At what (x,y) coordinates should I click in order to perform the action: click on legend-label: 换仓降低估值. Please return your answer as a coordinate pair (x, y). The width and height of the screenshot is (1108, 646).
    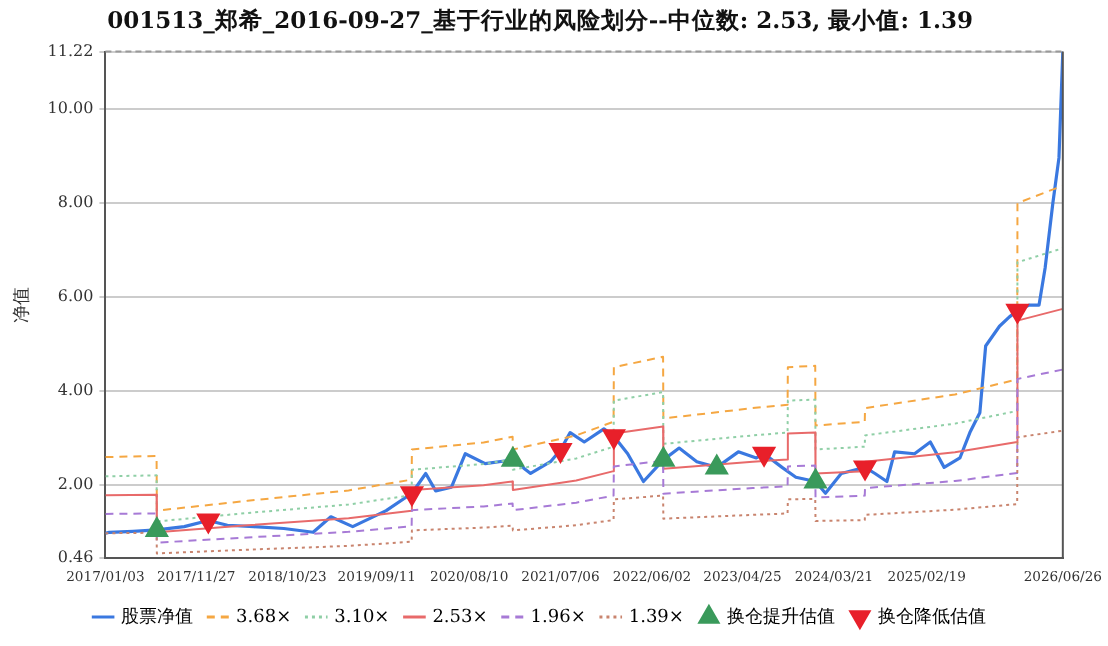
    Looking at the image, I should click on (931, 616).